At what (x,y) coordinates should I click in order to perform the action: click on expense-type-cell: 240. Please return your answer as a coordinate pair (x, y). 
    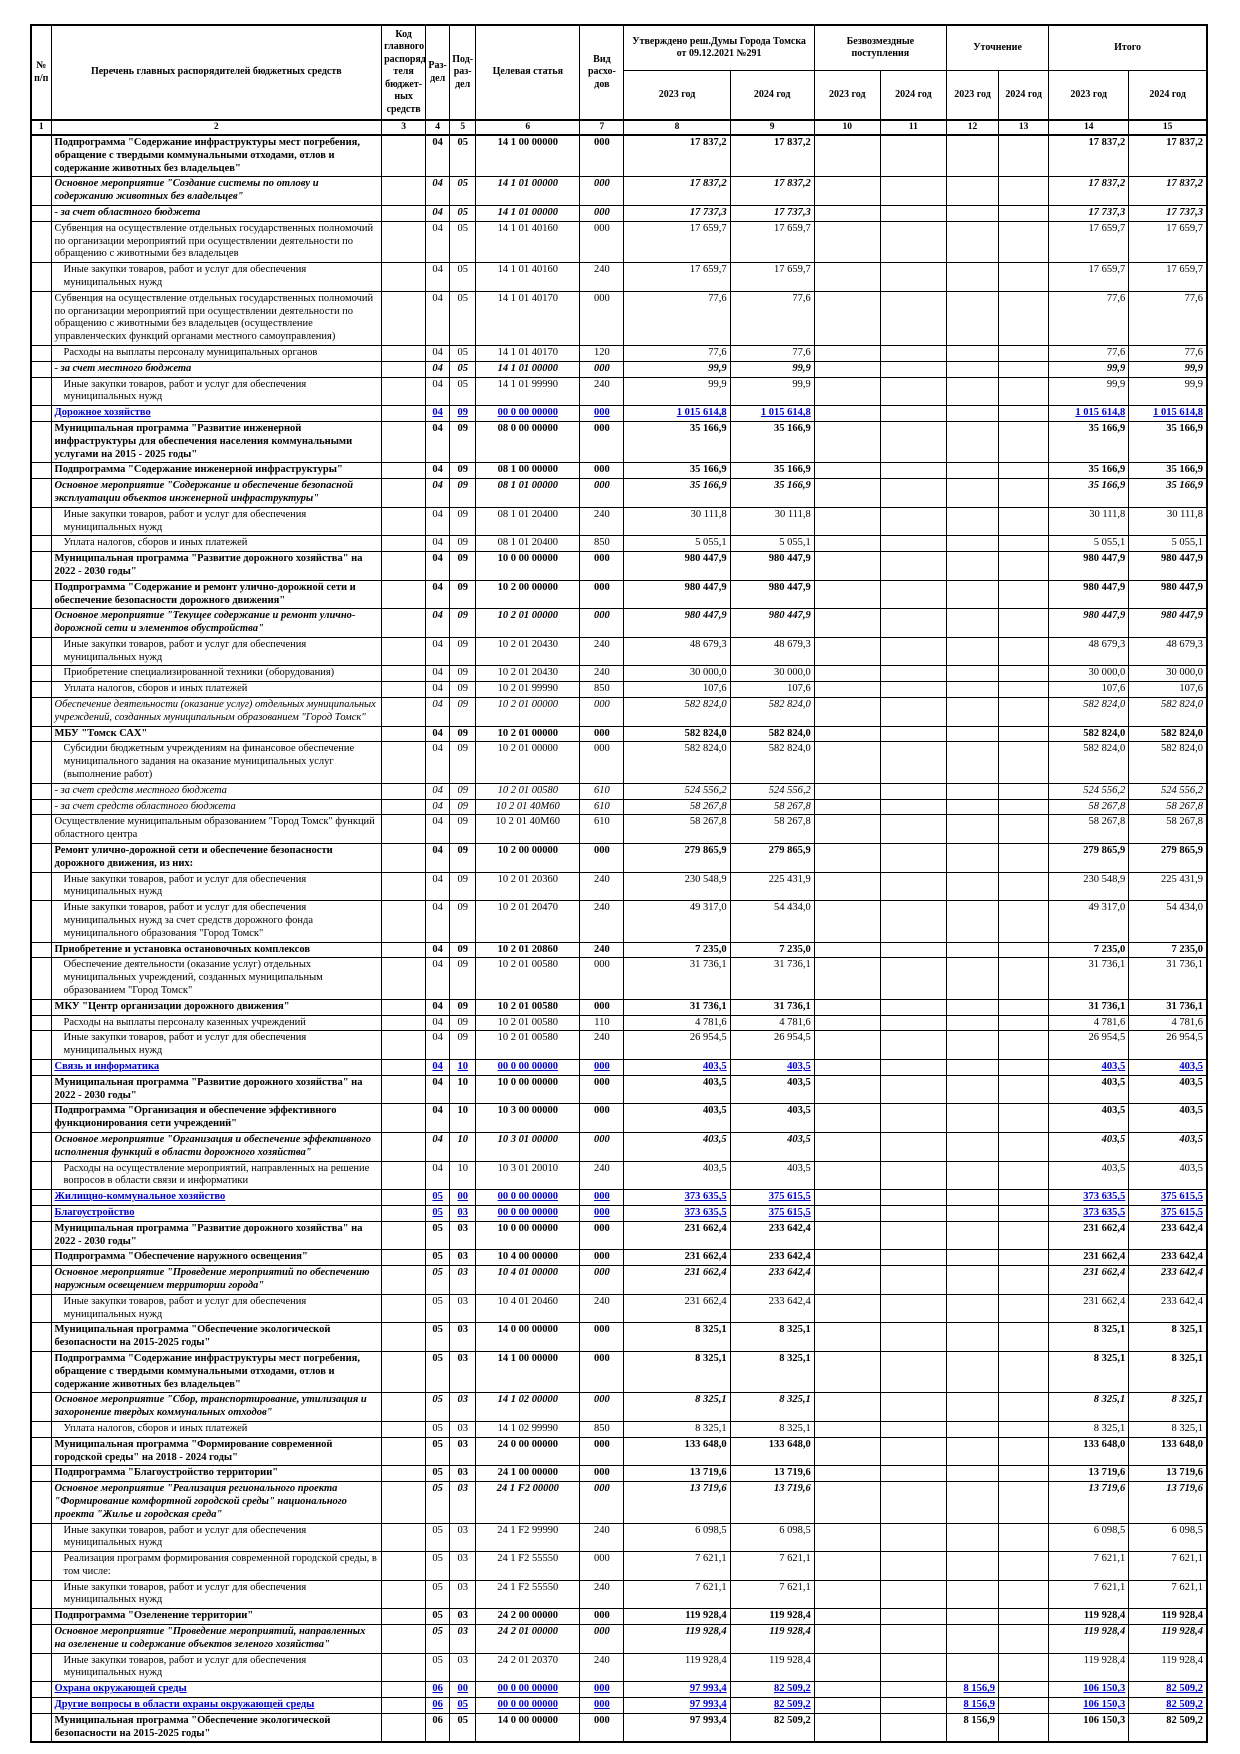
    Looking at the image, I should click on (602, 886).